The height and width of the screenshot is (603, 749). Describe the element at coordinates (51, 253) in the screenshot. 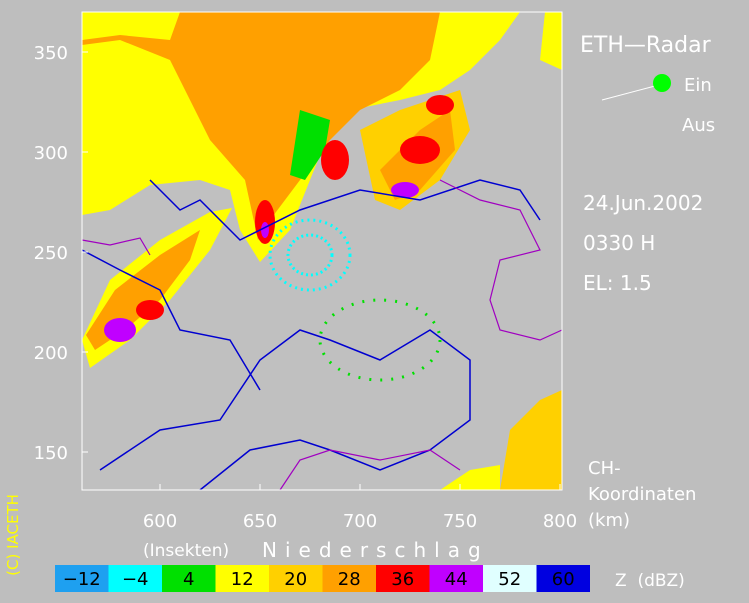

I see `y-tick-label: 250` at that location.